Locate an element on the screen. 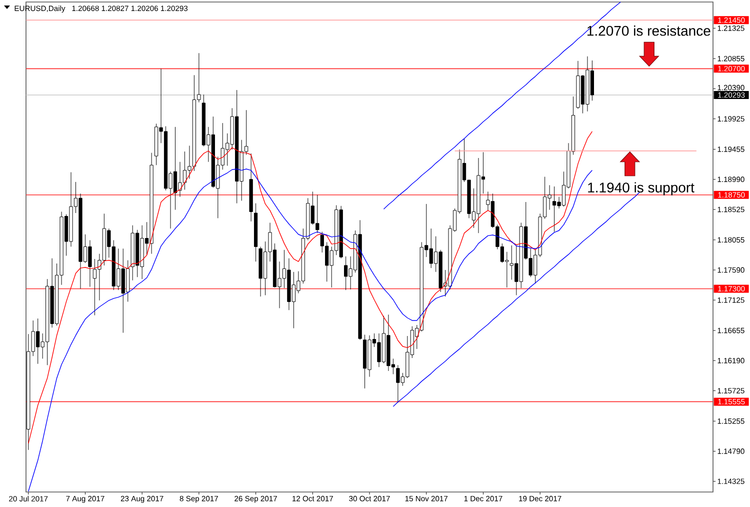 This screenshot has height=507, width=750. annotation: 1.2070 is resistance is located at coordinates (648, 31).